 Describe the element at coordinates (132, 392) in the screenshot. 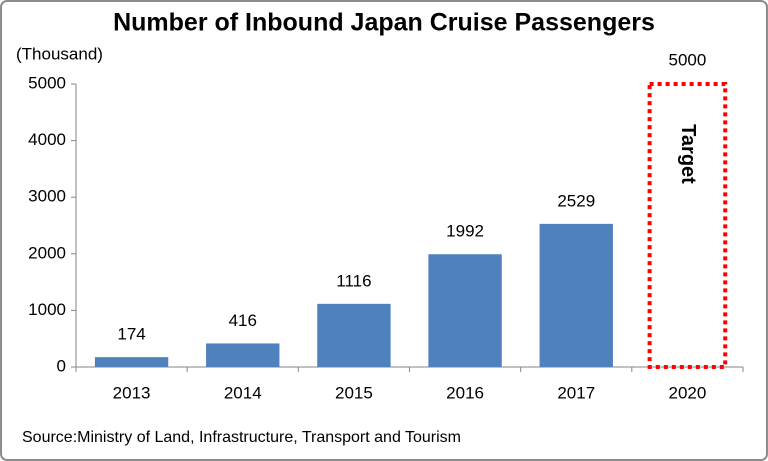

I see `x-tick-label: 2013` at that location.